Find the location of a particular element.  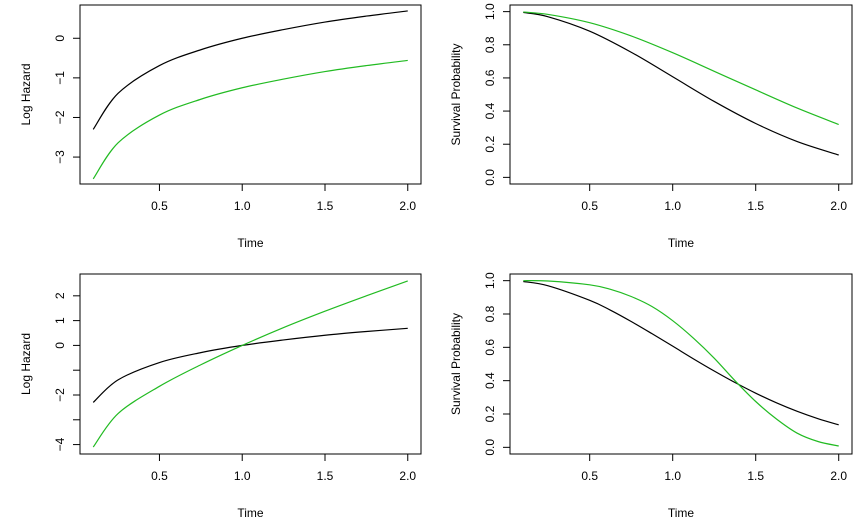

y-tick-label: 1 is located at coordinates (60, 320).